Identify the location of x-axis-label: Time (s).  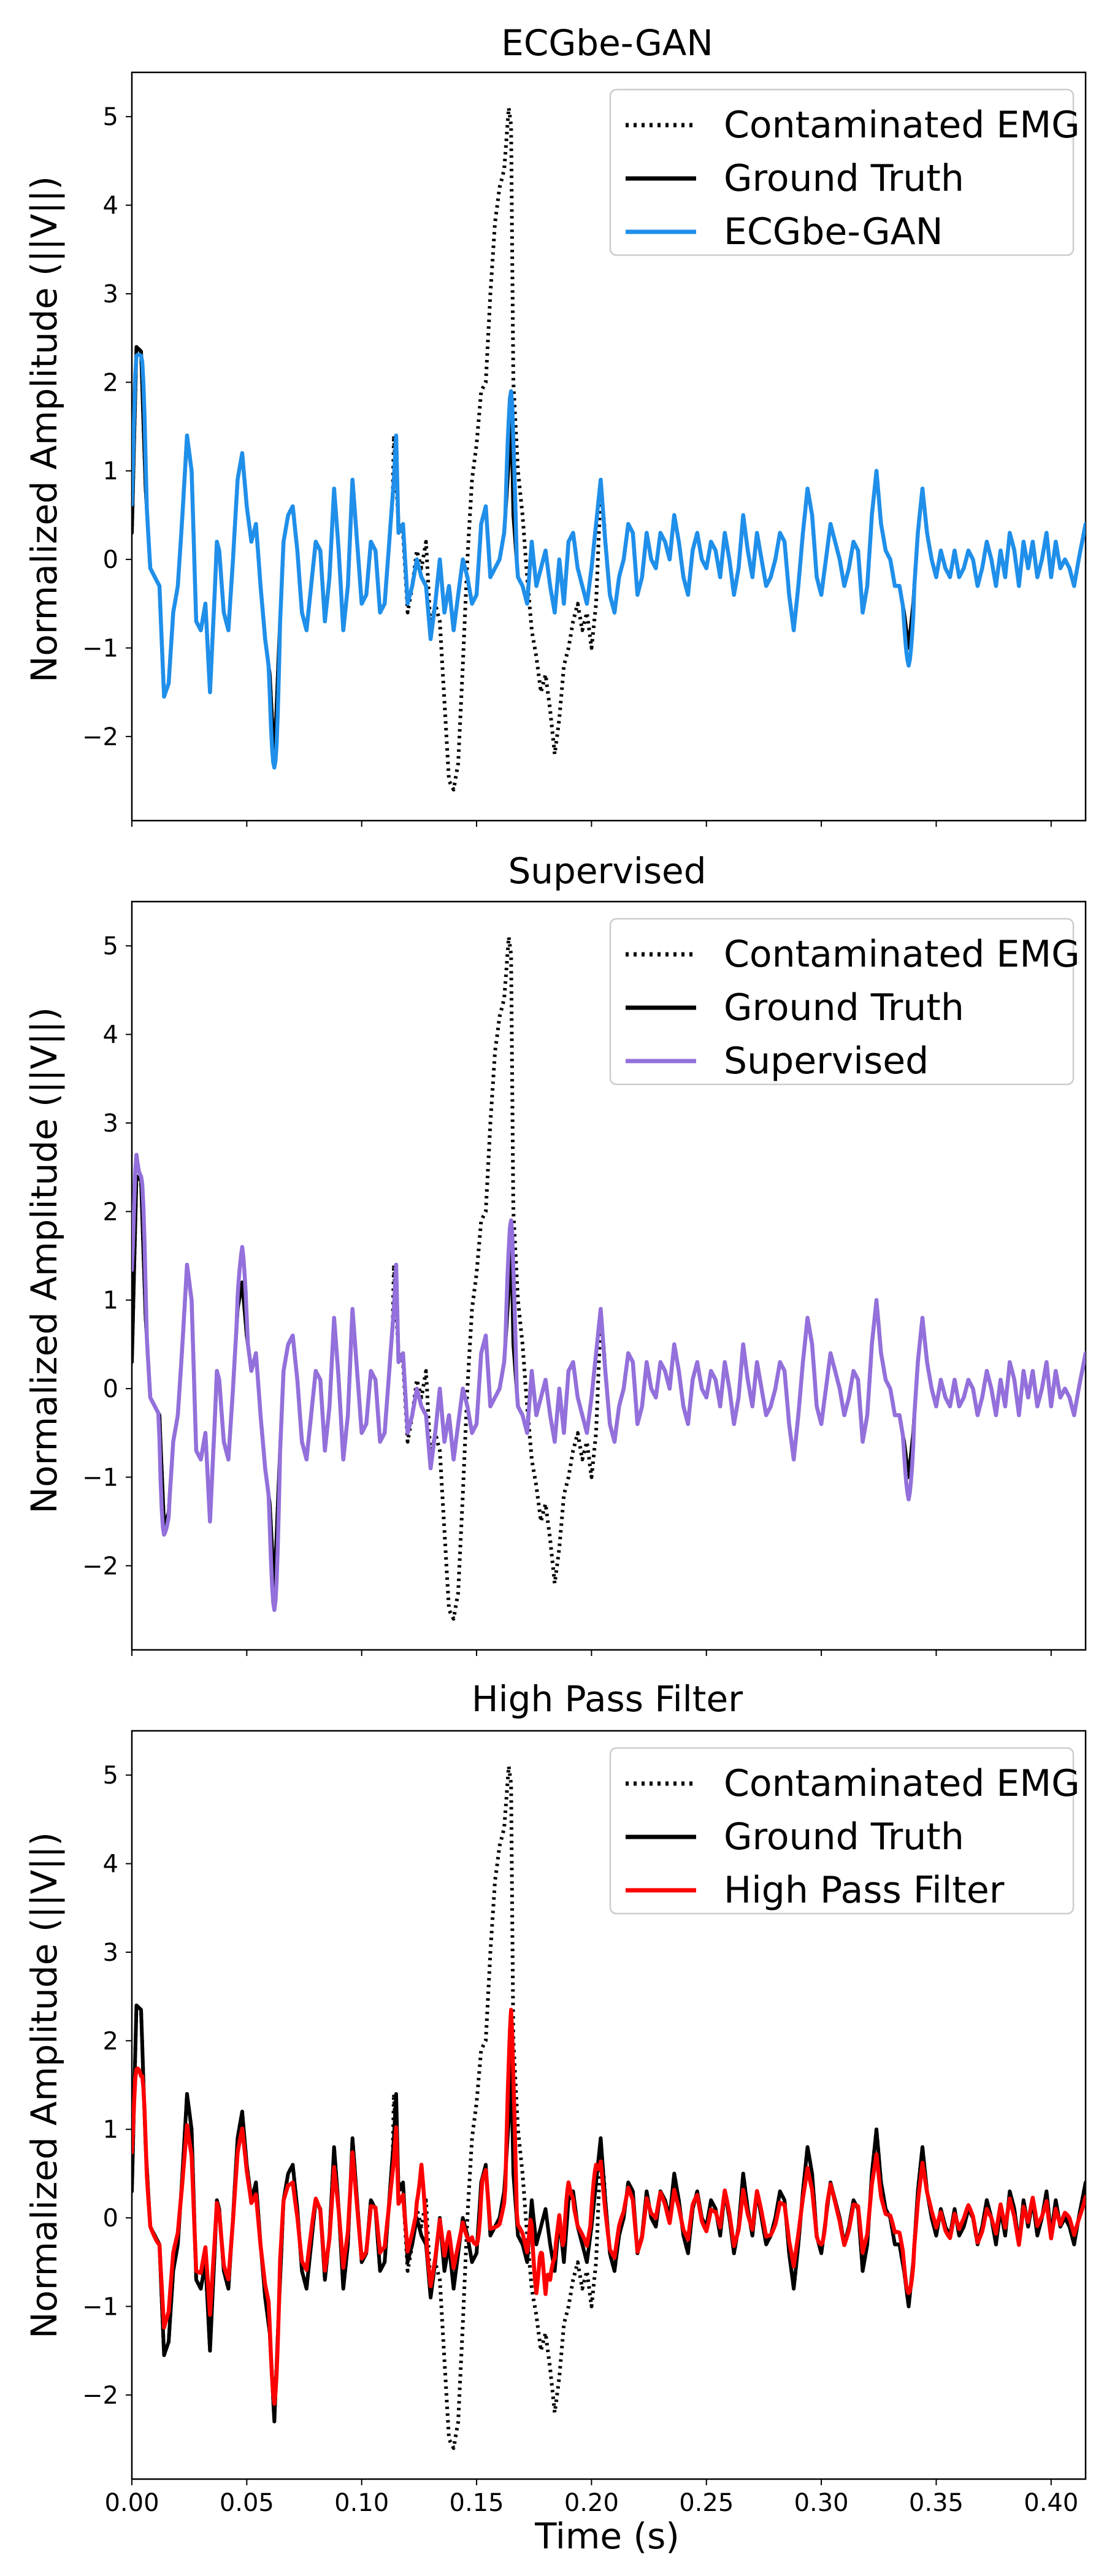
(607, 2536).